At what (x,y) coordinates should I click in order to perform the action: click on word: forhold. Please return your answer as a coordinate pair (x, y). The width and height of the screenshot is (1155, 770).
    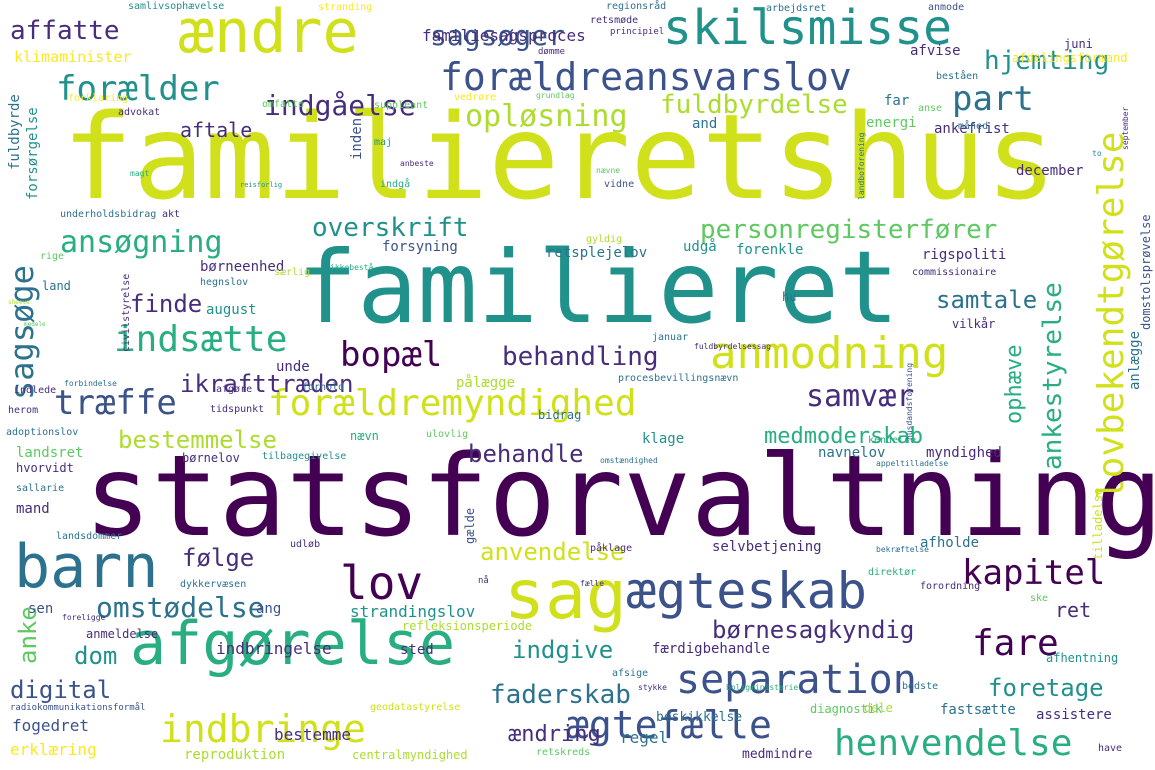
    Looking at the image, I should click on (323, 387).